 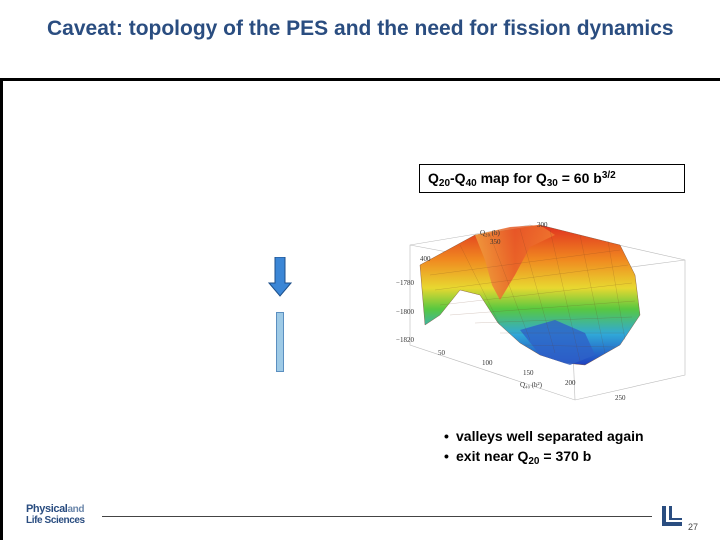 What do you see at coordinates (515, 262) in the screenshot?
I see `surface-ridge` at bounding box center [515, 262].